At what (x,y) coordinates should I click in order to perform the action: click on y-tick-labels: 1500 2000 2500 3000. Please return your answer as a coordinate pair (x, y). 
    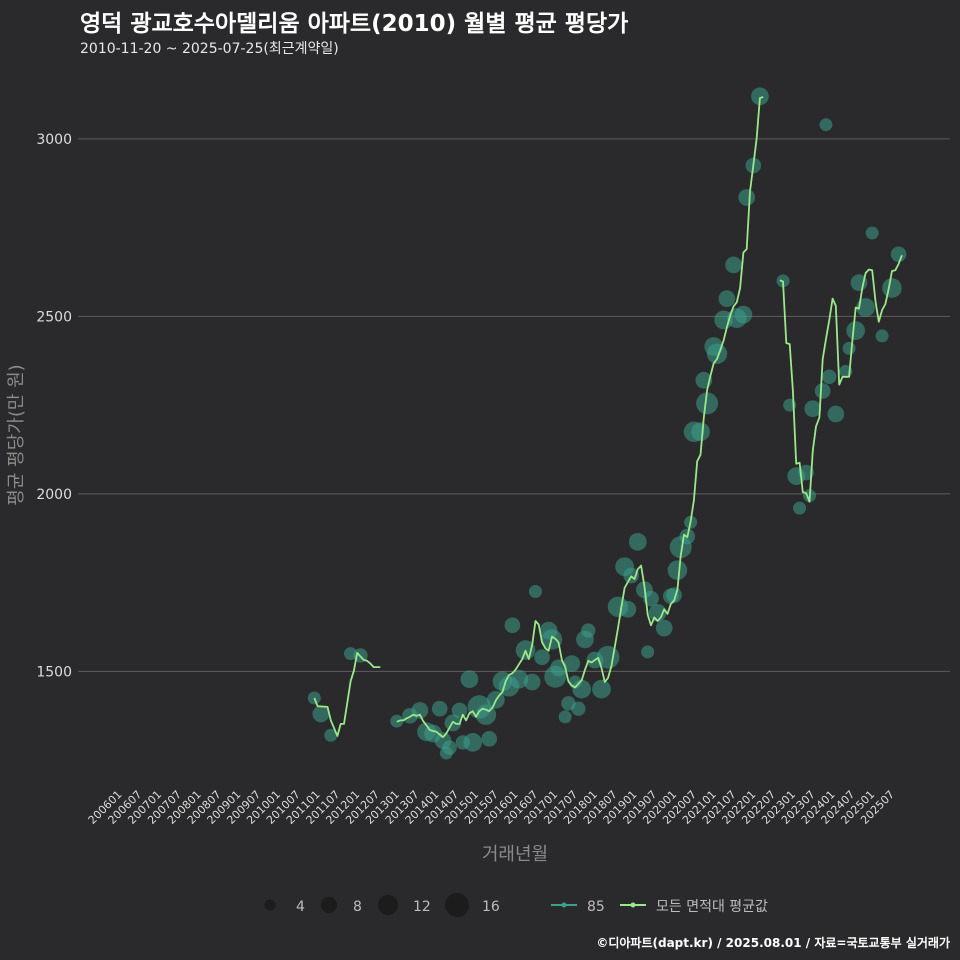
    Looking at the image, I should click on (54, 406).